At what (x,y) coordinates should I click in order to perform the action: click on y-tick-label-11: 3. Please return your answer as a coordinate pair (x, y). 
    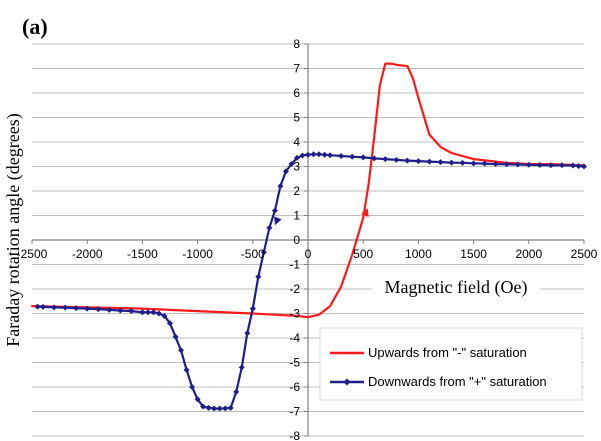
    Looking at the image, I should click on (296, 167).